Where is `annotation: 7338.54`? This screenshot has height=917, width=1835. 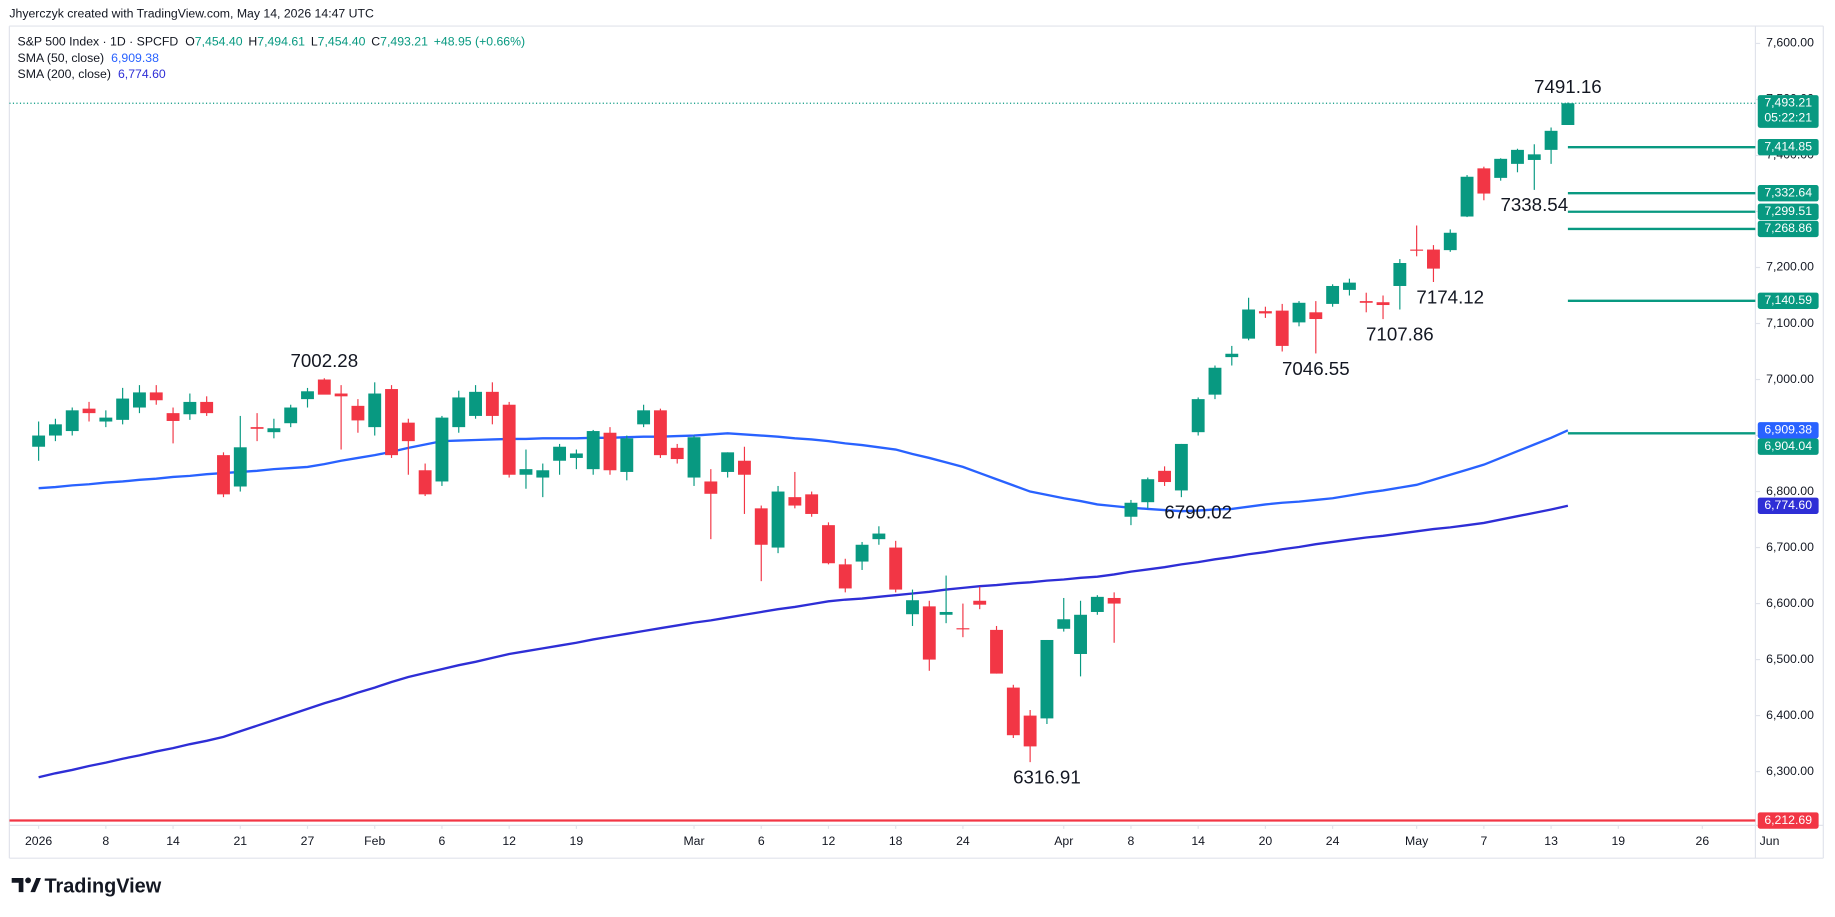
annotation: 7338.54 is located at coordinates (1534, 204).